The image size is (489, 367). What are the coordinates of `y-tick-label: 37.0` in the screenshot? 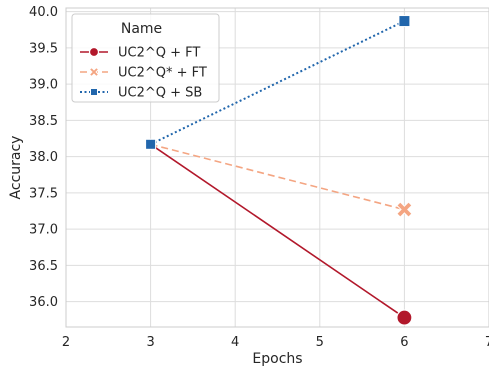 It's located at (43, 230).